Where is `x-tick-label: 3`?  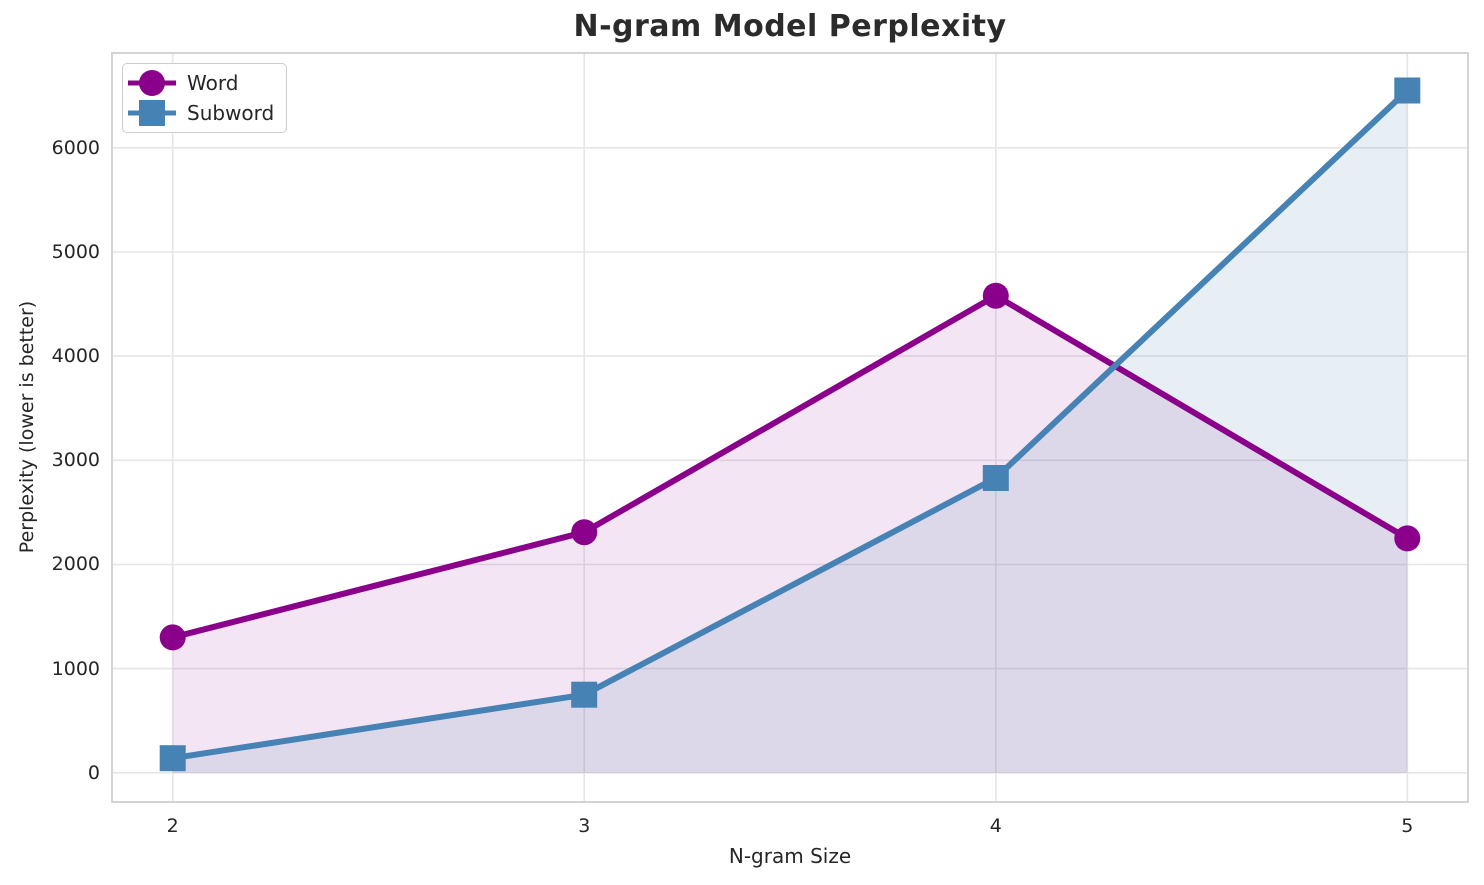
x-tick-label: 3 is located at coordinates (584, 826).